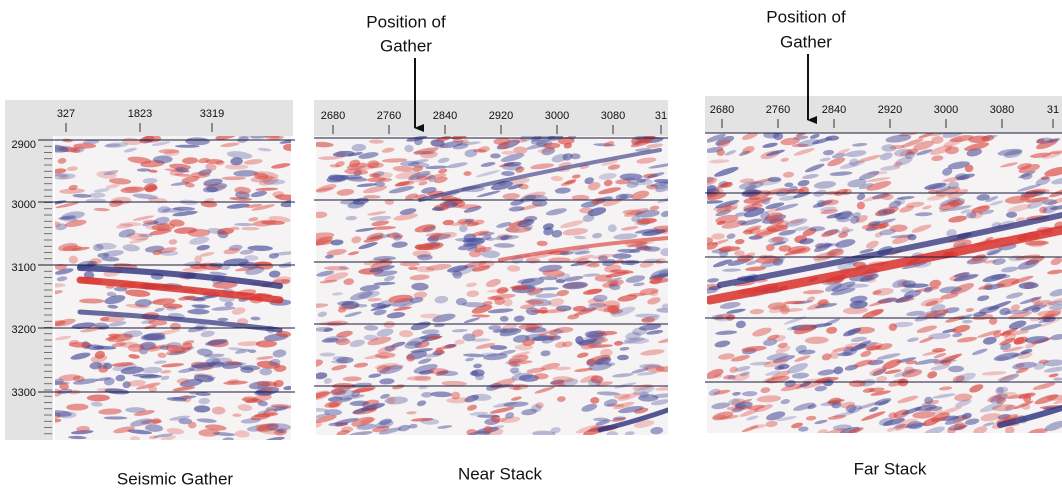 Image resolution: width=1062 pixels, height=491 pixels. What do you see at coordinates (1029, 416) in the screenshot?
I see `reflector` at bounding box center [1029, 416].